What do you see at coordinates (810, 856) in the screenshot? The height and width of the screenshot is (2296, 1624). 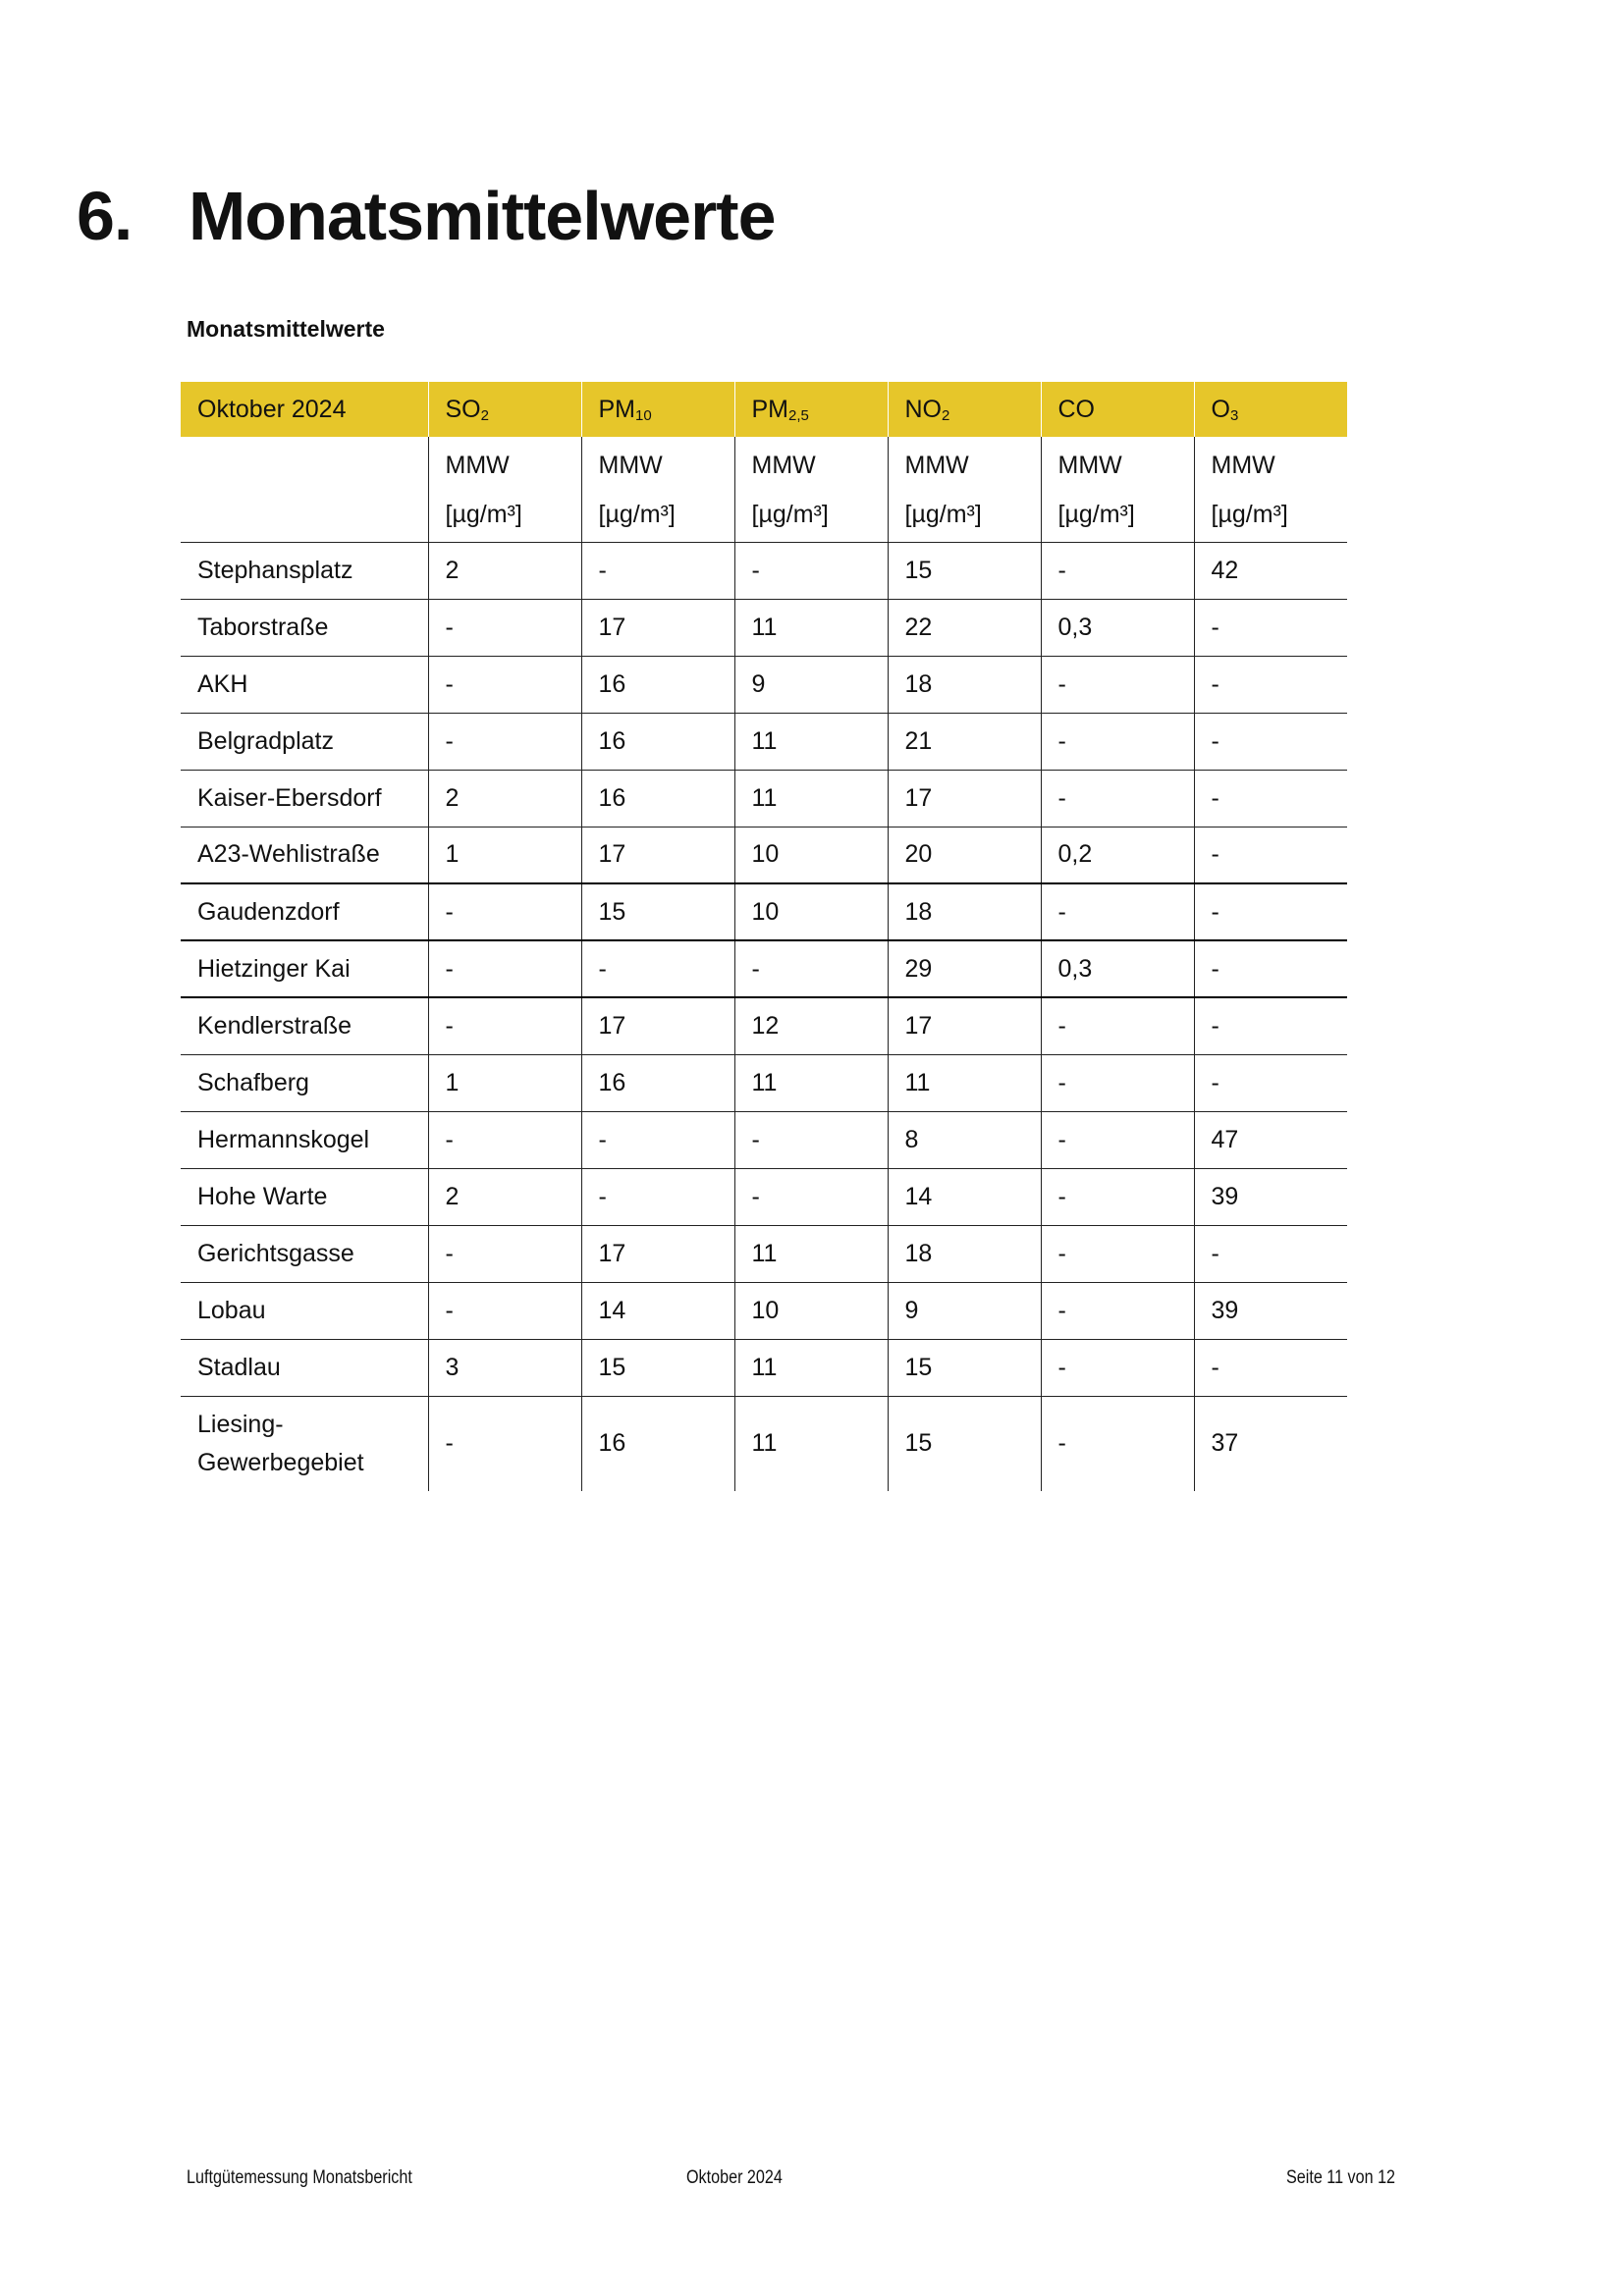 I see `value-cell: 10` at bounding box center [810, 856].